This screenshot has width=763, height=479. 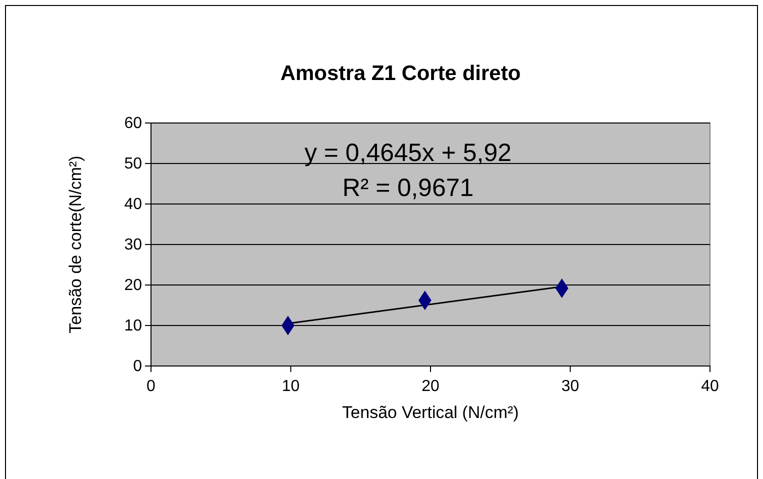 What do you see at coordinates (133, 205) in the screenshot?
I see `y-tick-label: 40` at bounding box center [133, 205].